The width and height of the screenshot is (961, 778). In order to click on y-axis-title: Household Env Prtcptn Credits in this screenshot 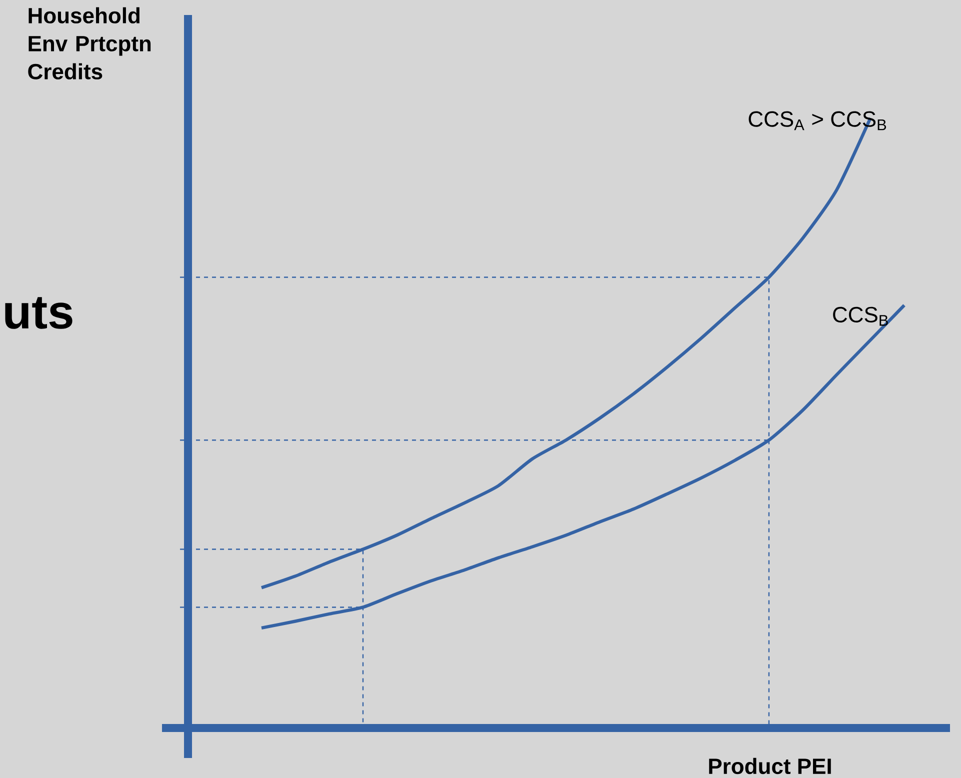, I will do `click(89, 43)`.